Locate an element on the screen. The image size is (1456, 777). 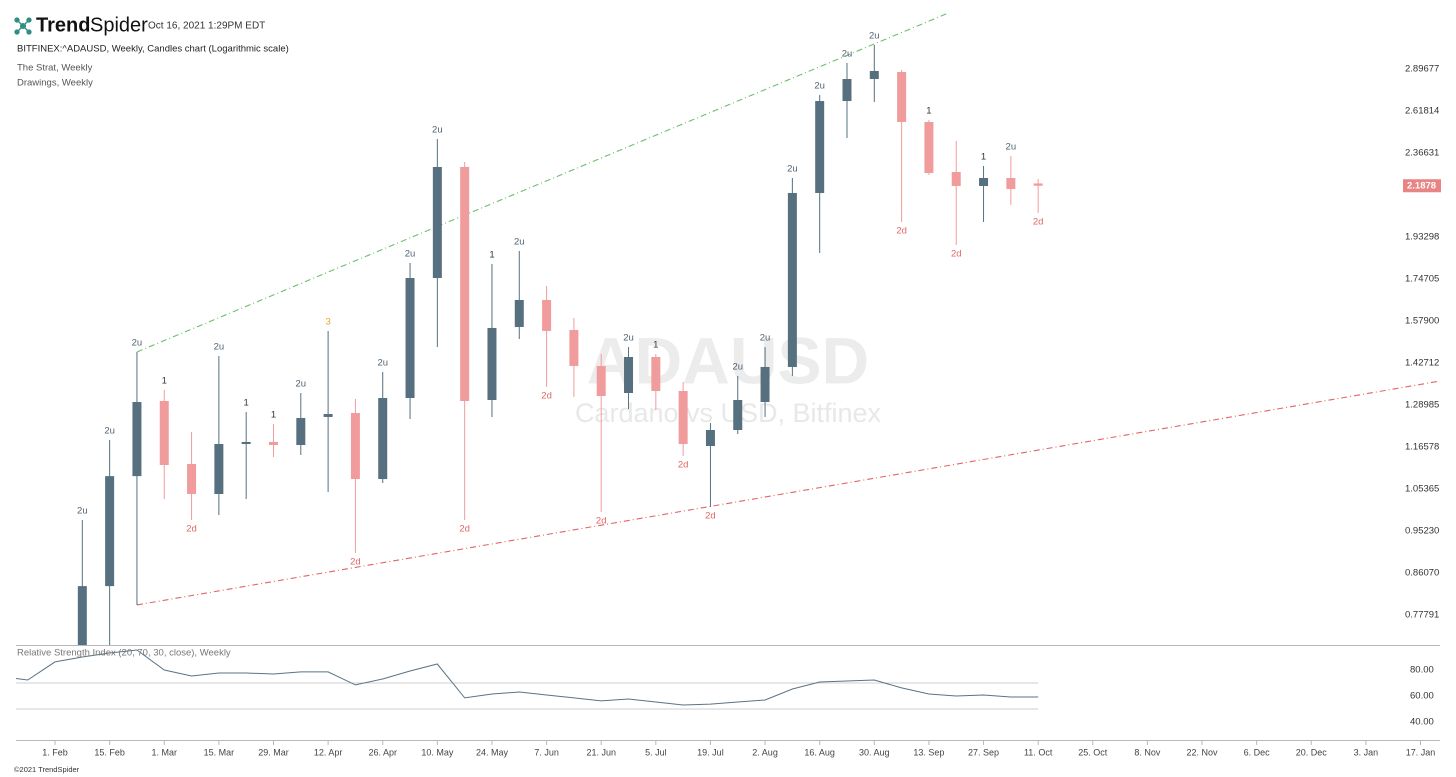
y-tick-label: 80.00 is located at coordinates (1422, 670).